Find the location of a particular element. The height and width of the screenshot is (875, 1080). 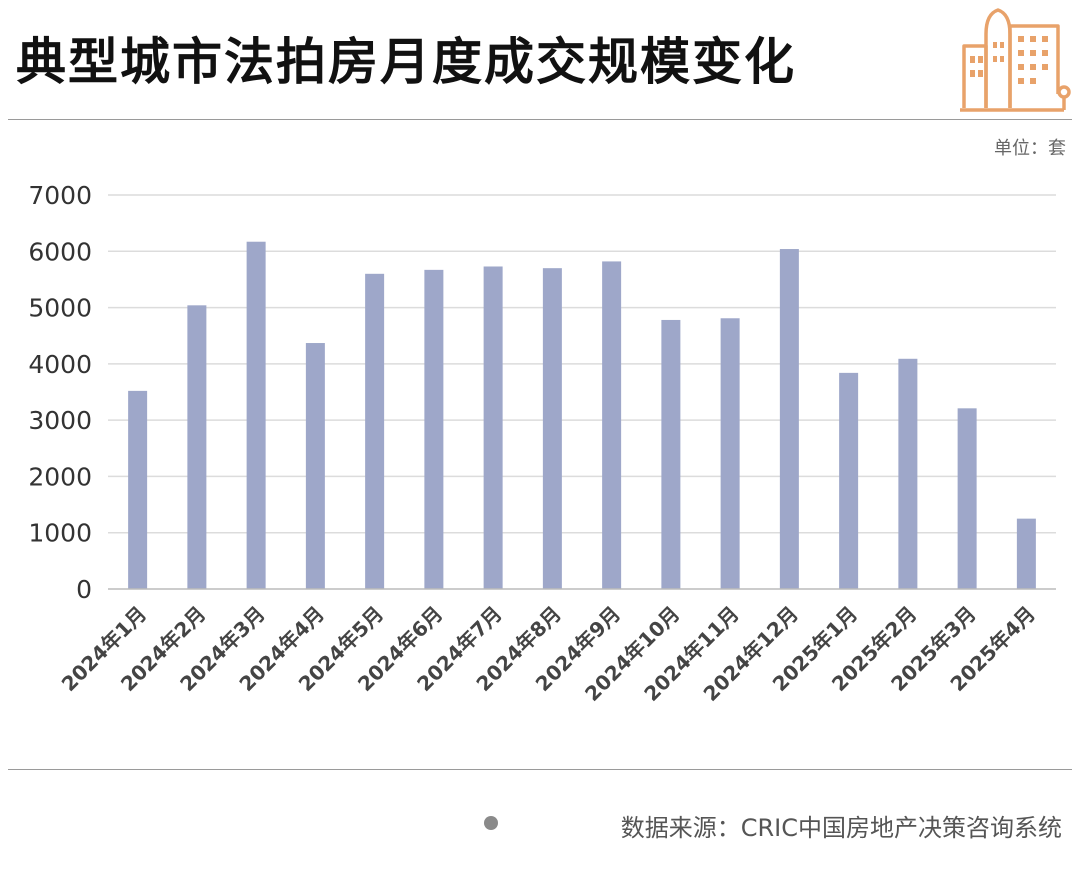

unit-label: 单位：套 is located at coordinates (1030, 148).